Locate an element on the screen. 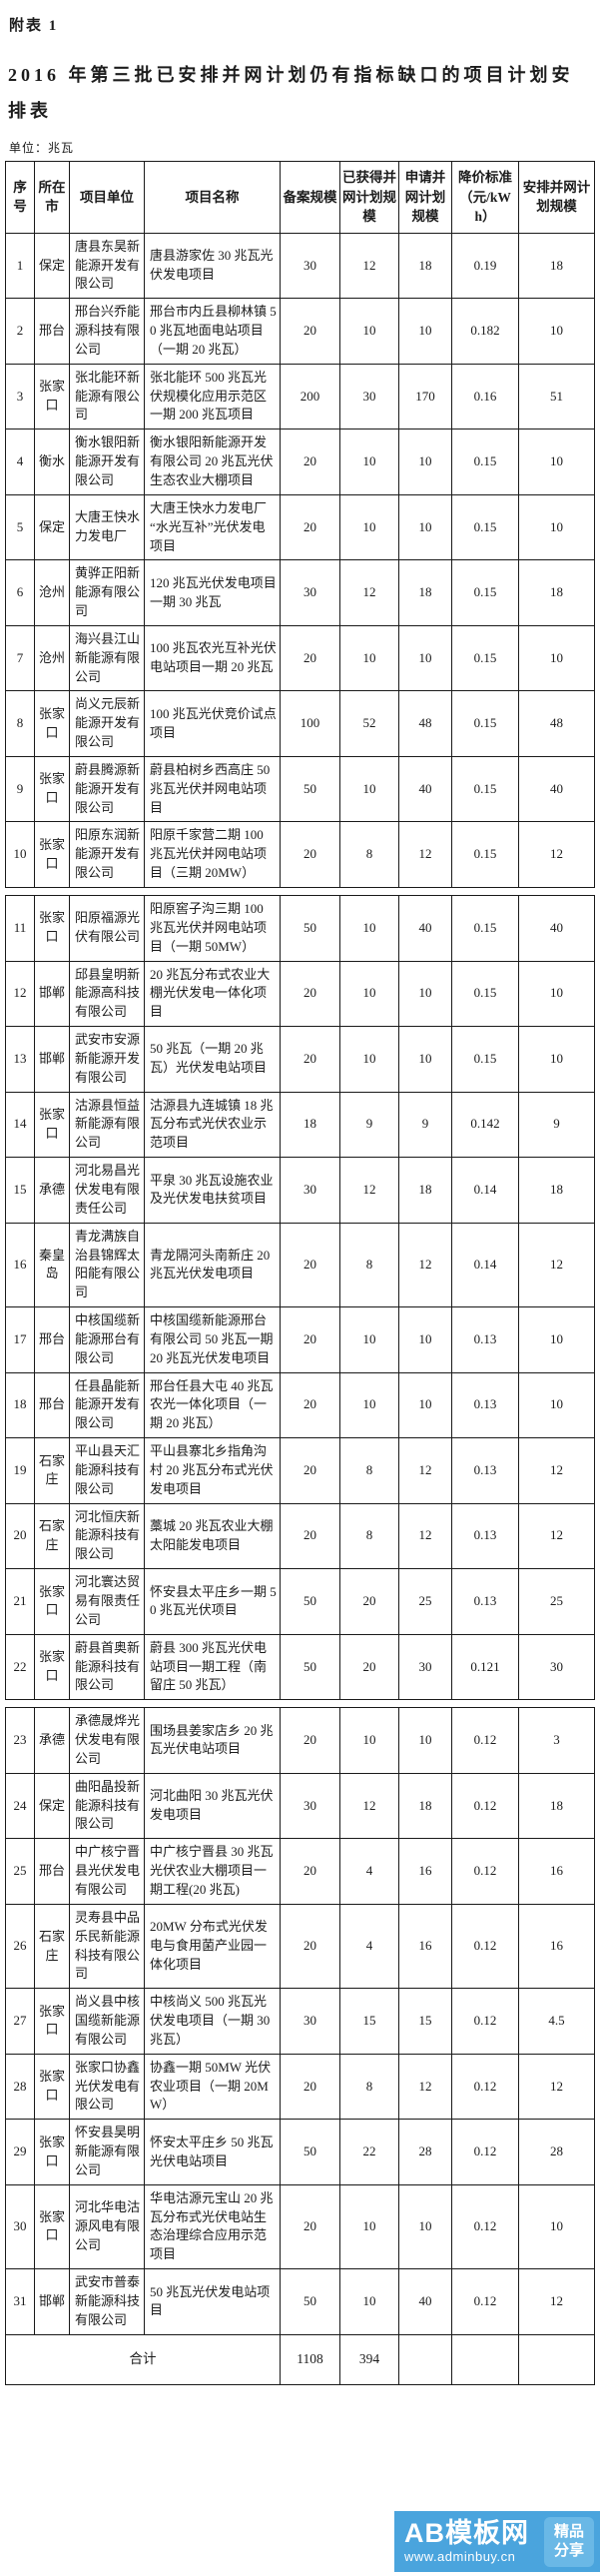 Image resolution: width=600 pixels, height=2576 pixels. cell-project: 怀安太平庄乡 50 兆瓦光伏电站项目 is located at coordinates (213, 2152).